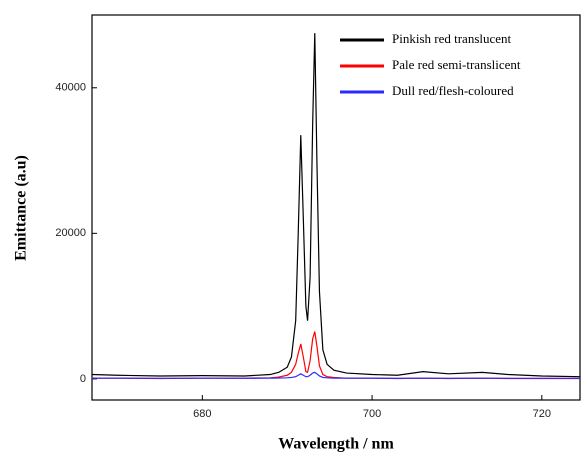  What do you see at coordinates (372, 414) in the screenshot?
I see `x-tick-label: 700` at bounding box center [372, 414].